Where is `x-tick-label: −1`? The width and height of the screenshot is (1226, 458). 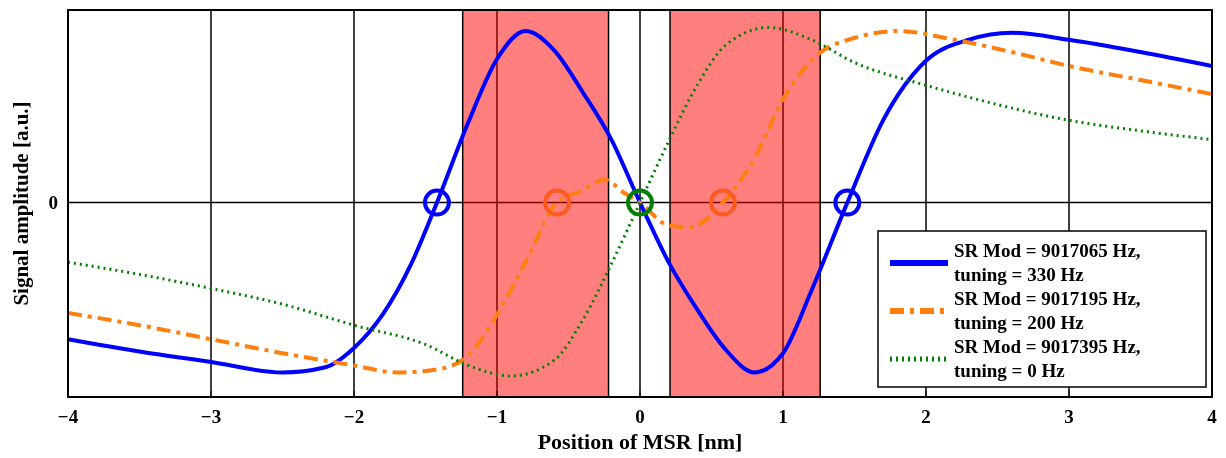
x-tick-label: −1 is located at coordinates (497, 416).